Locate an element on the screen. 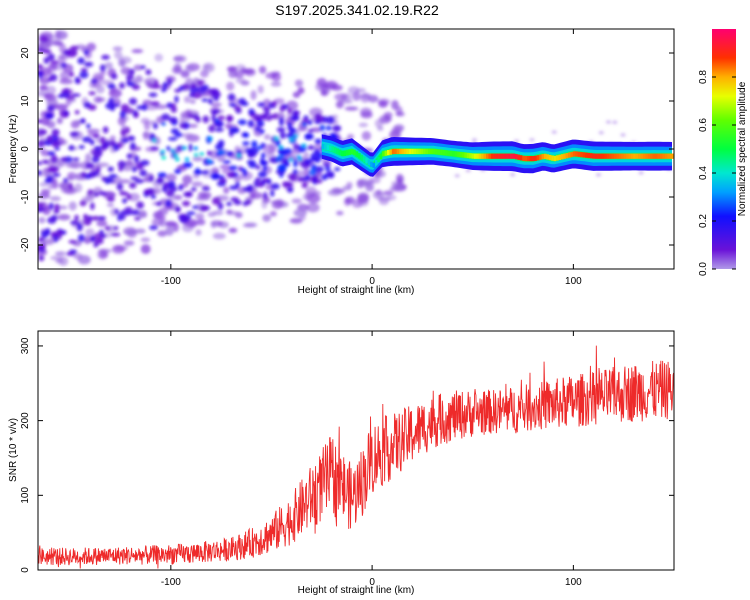 The height and width of the screenshot is (600, 750). y-tick-label: 300 is located at coordinates (25, 345).